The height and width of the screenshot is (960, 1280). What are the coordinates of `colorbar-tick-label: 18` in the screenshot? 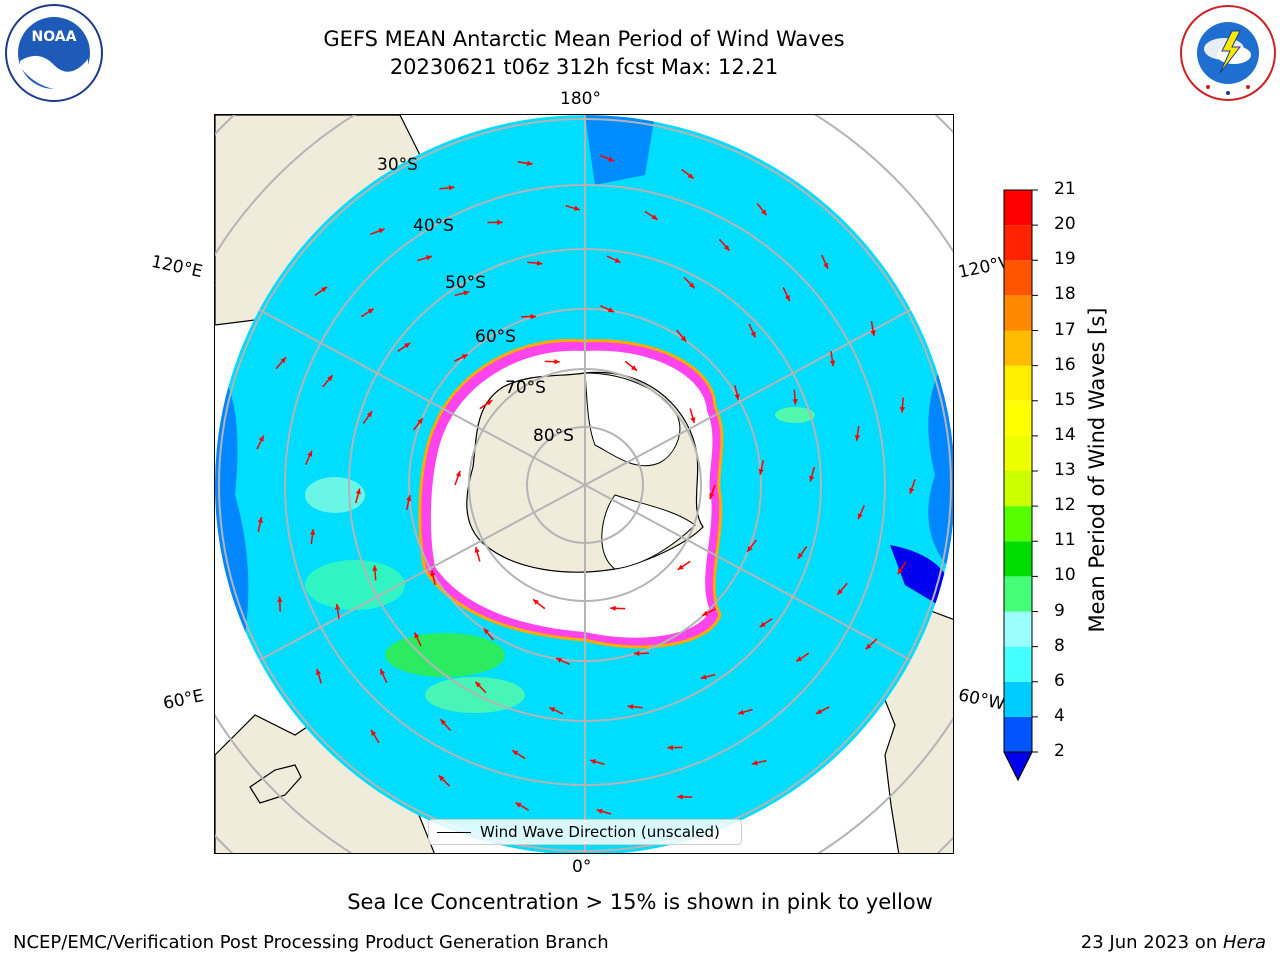 It's located at (1065, 294).